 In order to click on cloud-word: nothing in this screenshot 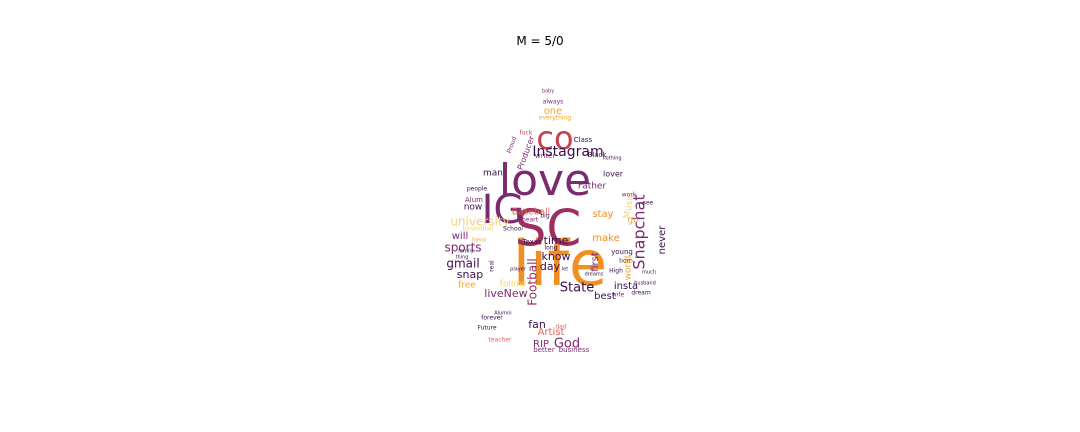, I will do `click(611, 159)`.